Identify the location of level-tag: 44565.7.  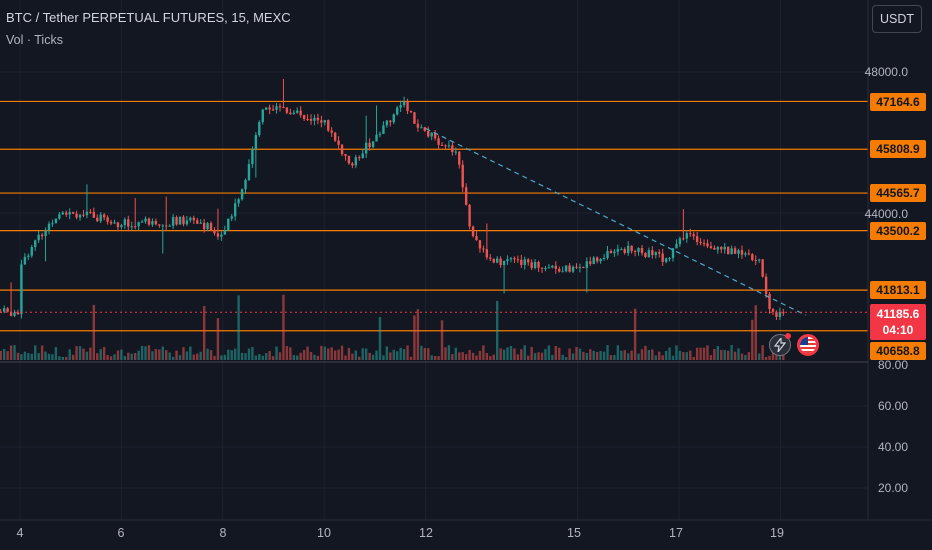
(898, 193).